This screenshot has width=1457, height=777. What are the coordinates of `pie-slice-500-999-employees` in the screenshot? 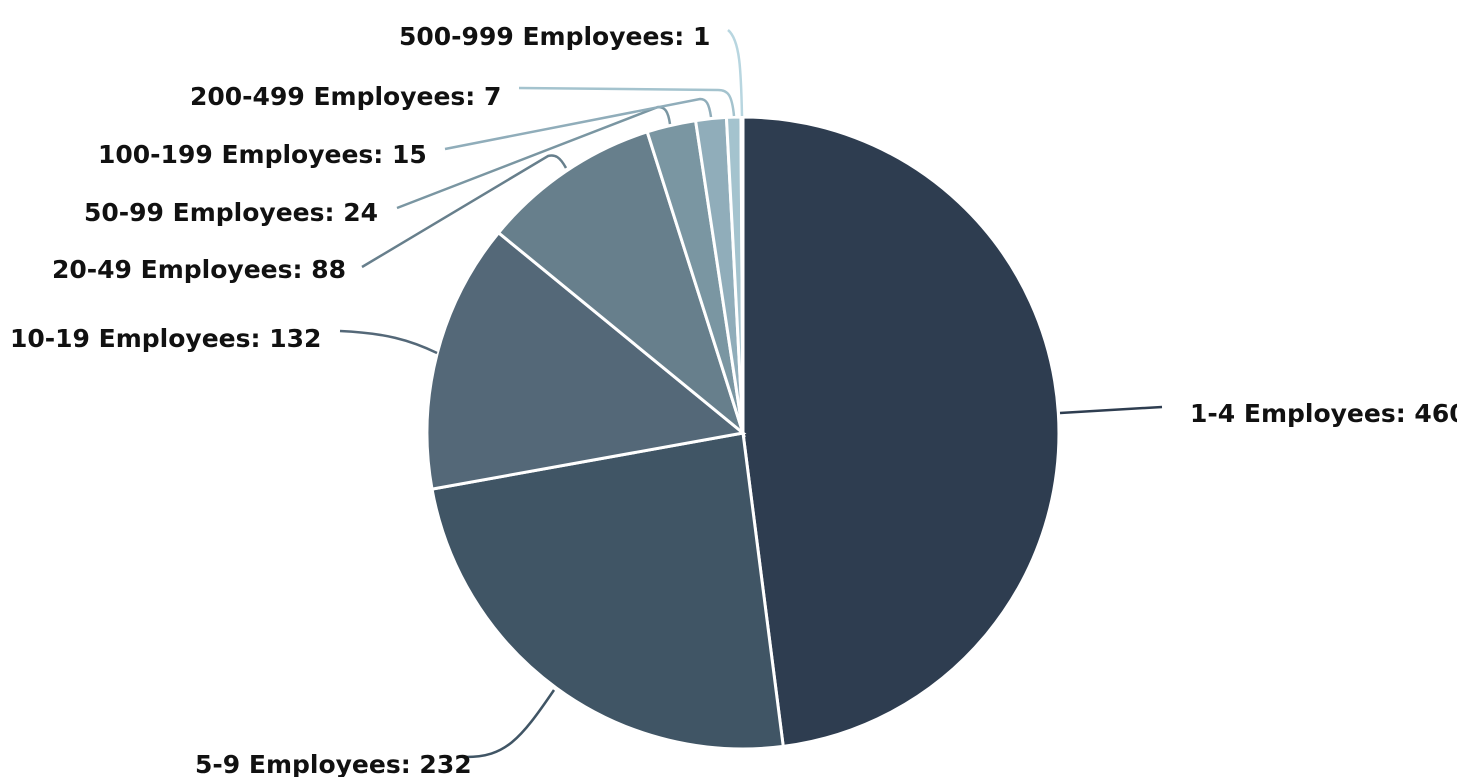 It's located at (742, 274).